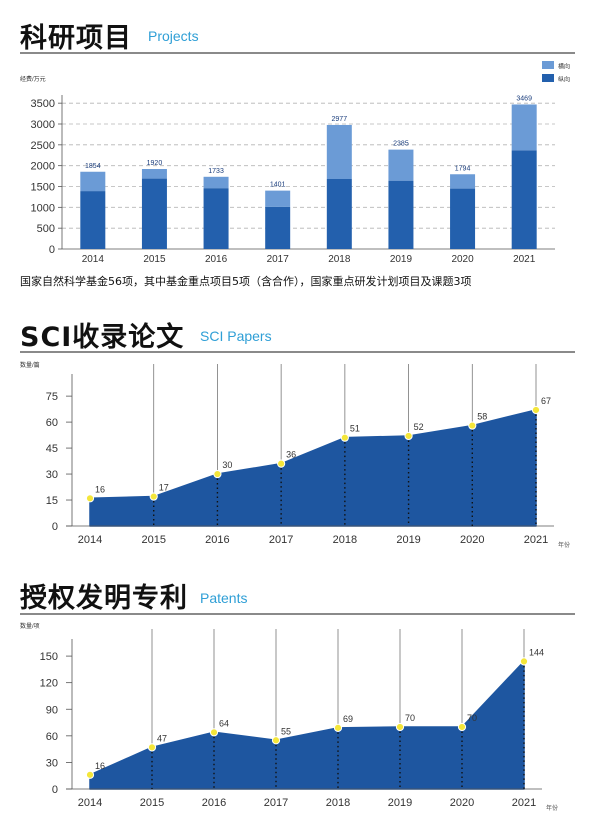 This screenshot has height=826, width=600. What do you see at coordinates (340, 119) in the screenshot?
I see `bar-total-label: 2977` at bounding box center [340, 119].